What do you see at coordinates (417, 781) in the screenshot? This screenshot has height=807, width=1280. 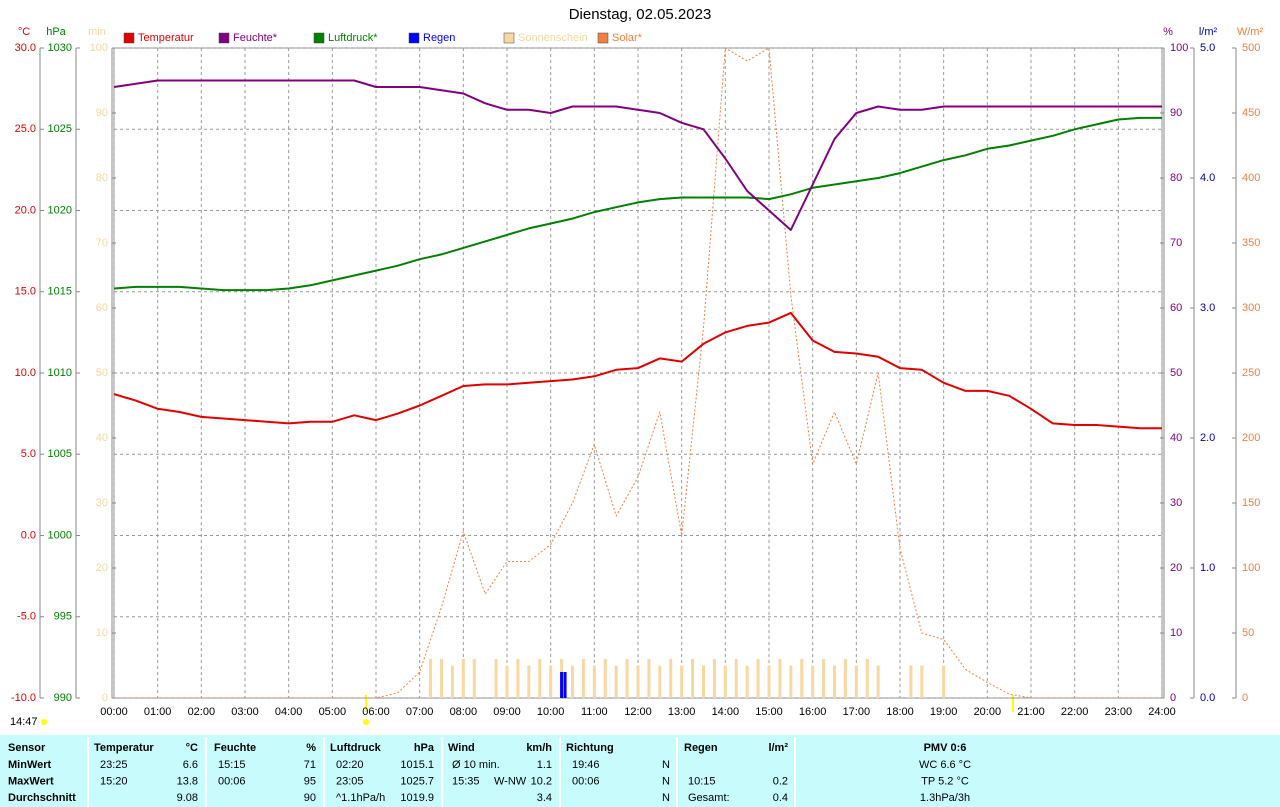 I see `table-cell: 1025.7` at bounding box center [417, 781].